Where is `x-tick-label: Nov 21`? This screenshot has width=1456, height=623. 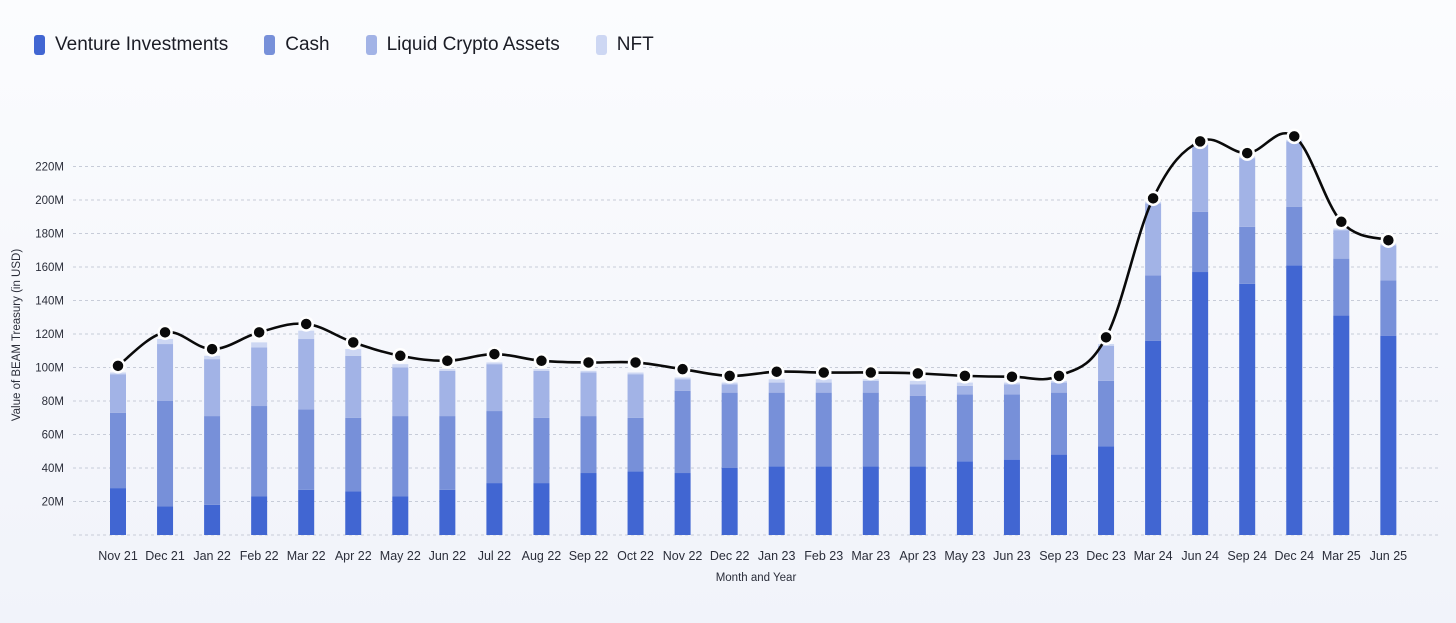
x-tick-label: Nov 21 is located at coordinates (118, 556).